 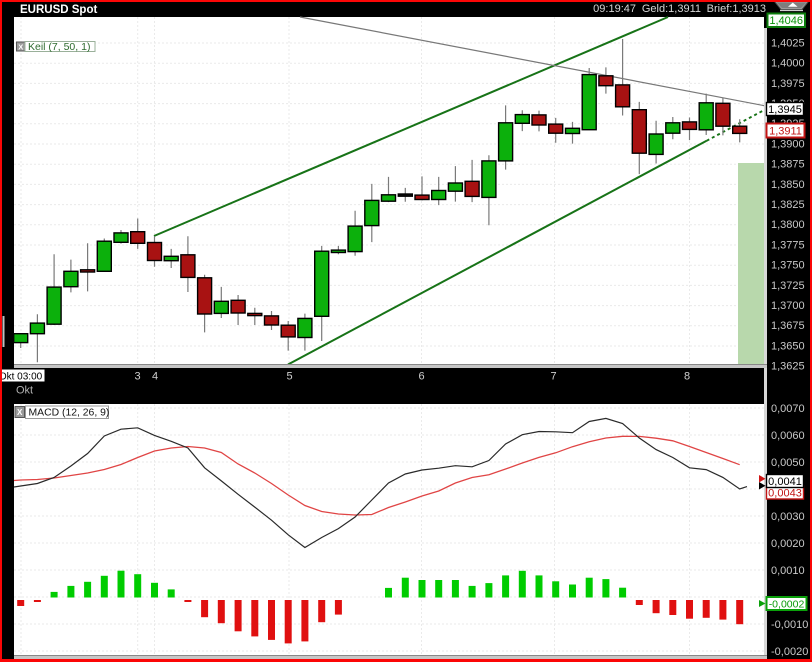 I want to click on svg-text: 1,4025, so click(x=788, y=43).